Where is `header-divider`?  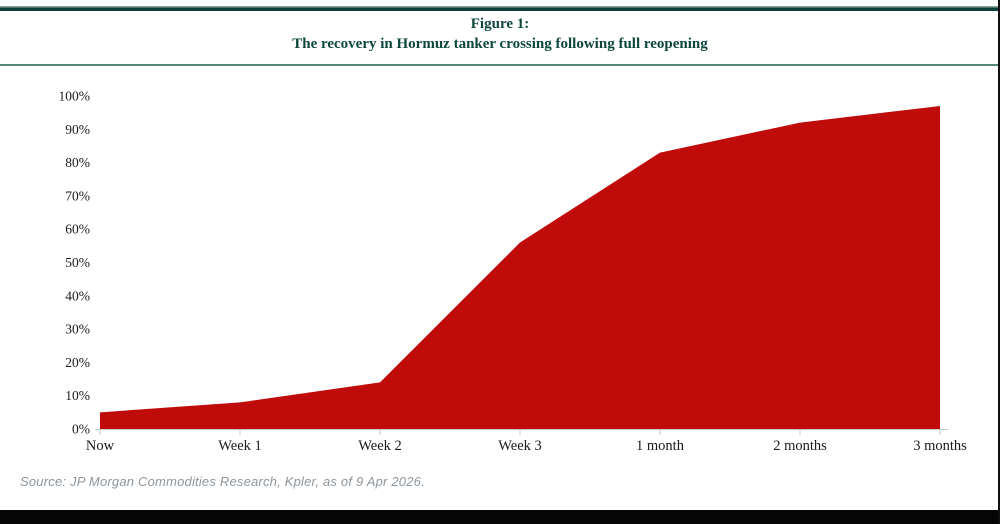 header-divider is located at coordinates (500, 65).